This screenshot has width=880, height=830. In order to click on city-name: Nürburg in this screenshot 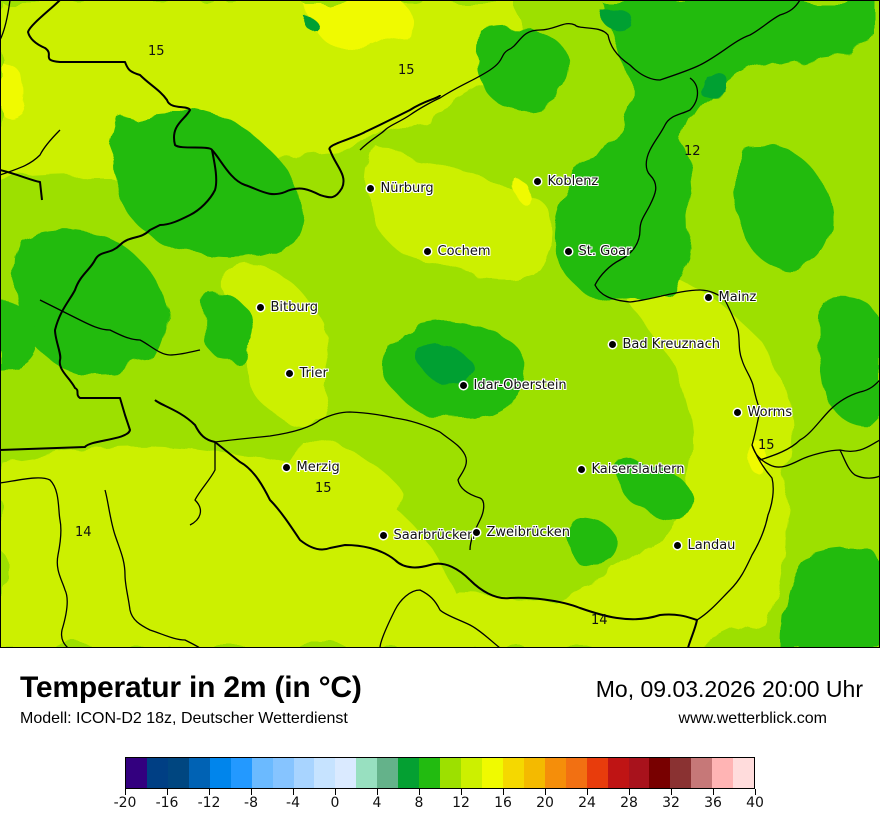, I will do `click(407, 188)`.